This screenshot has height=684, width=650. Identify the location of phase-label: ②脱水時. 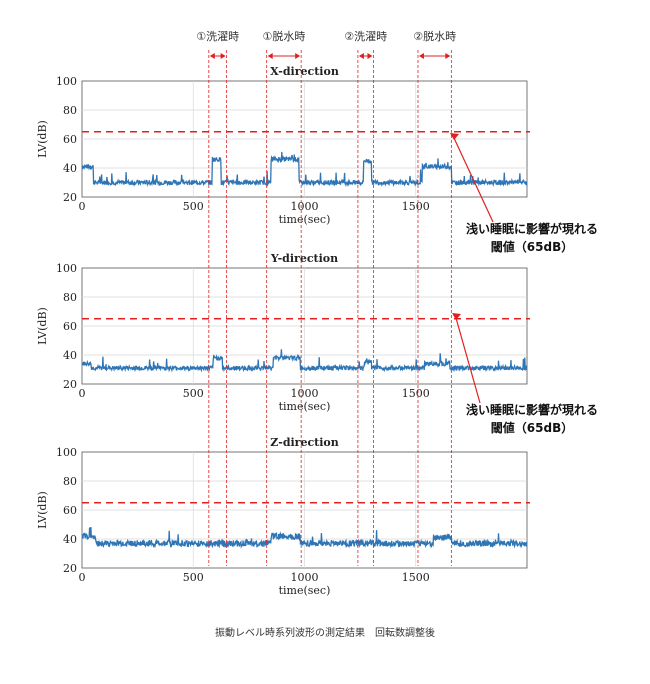
(434, 36).